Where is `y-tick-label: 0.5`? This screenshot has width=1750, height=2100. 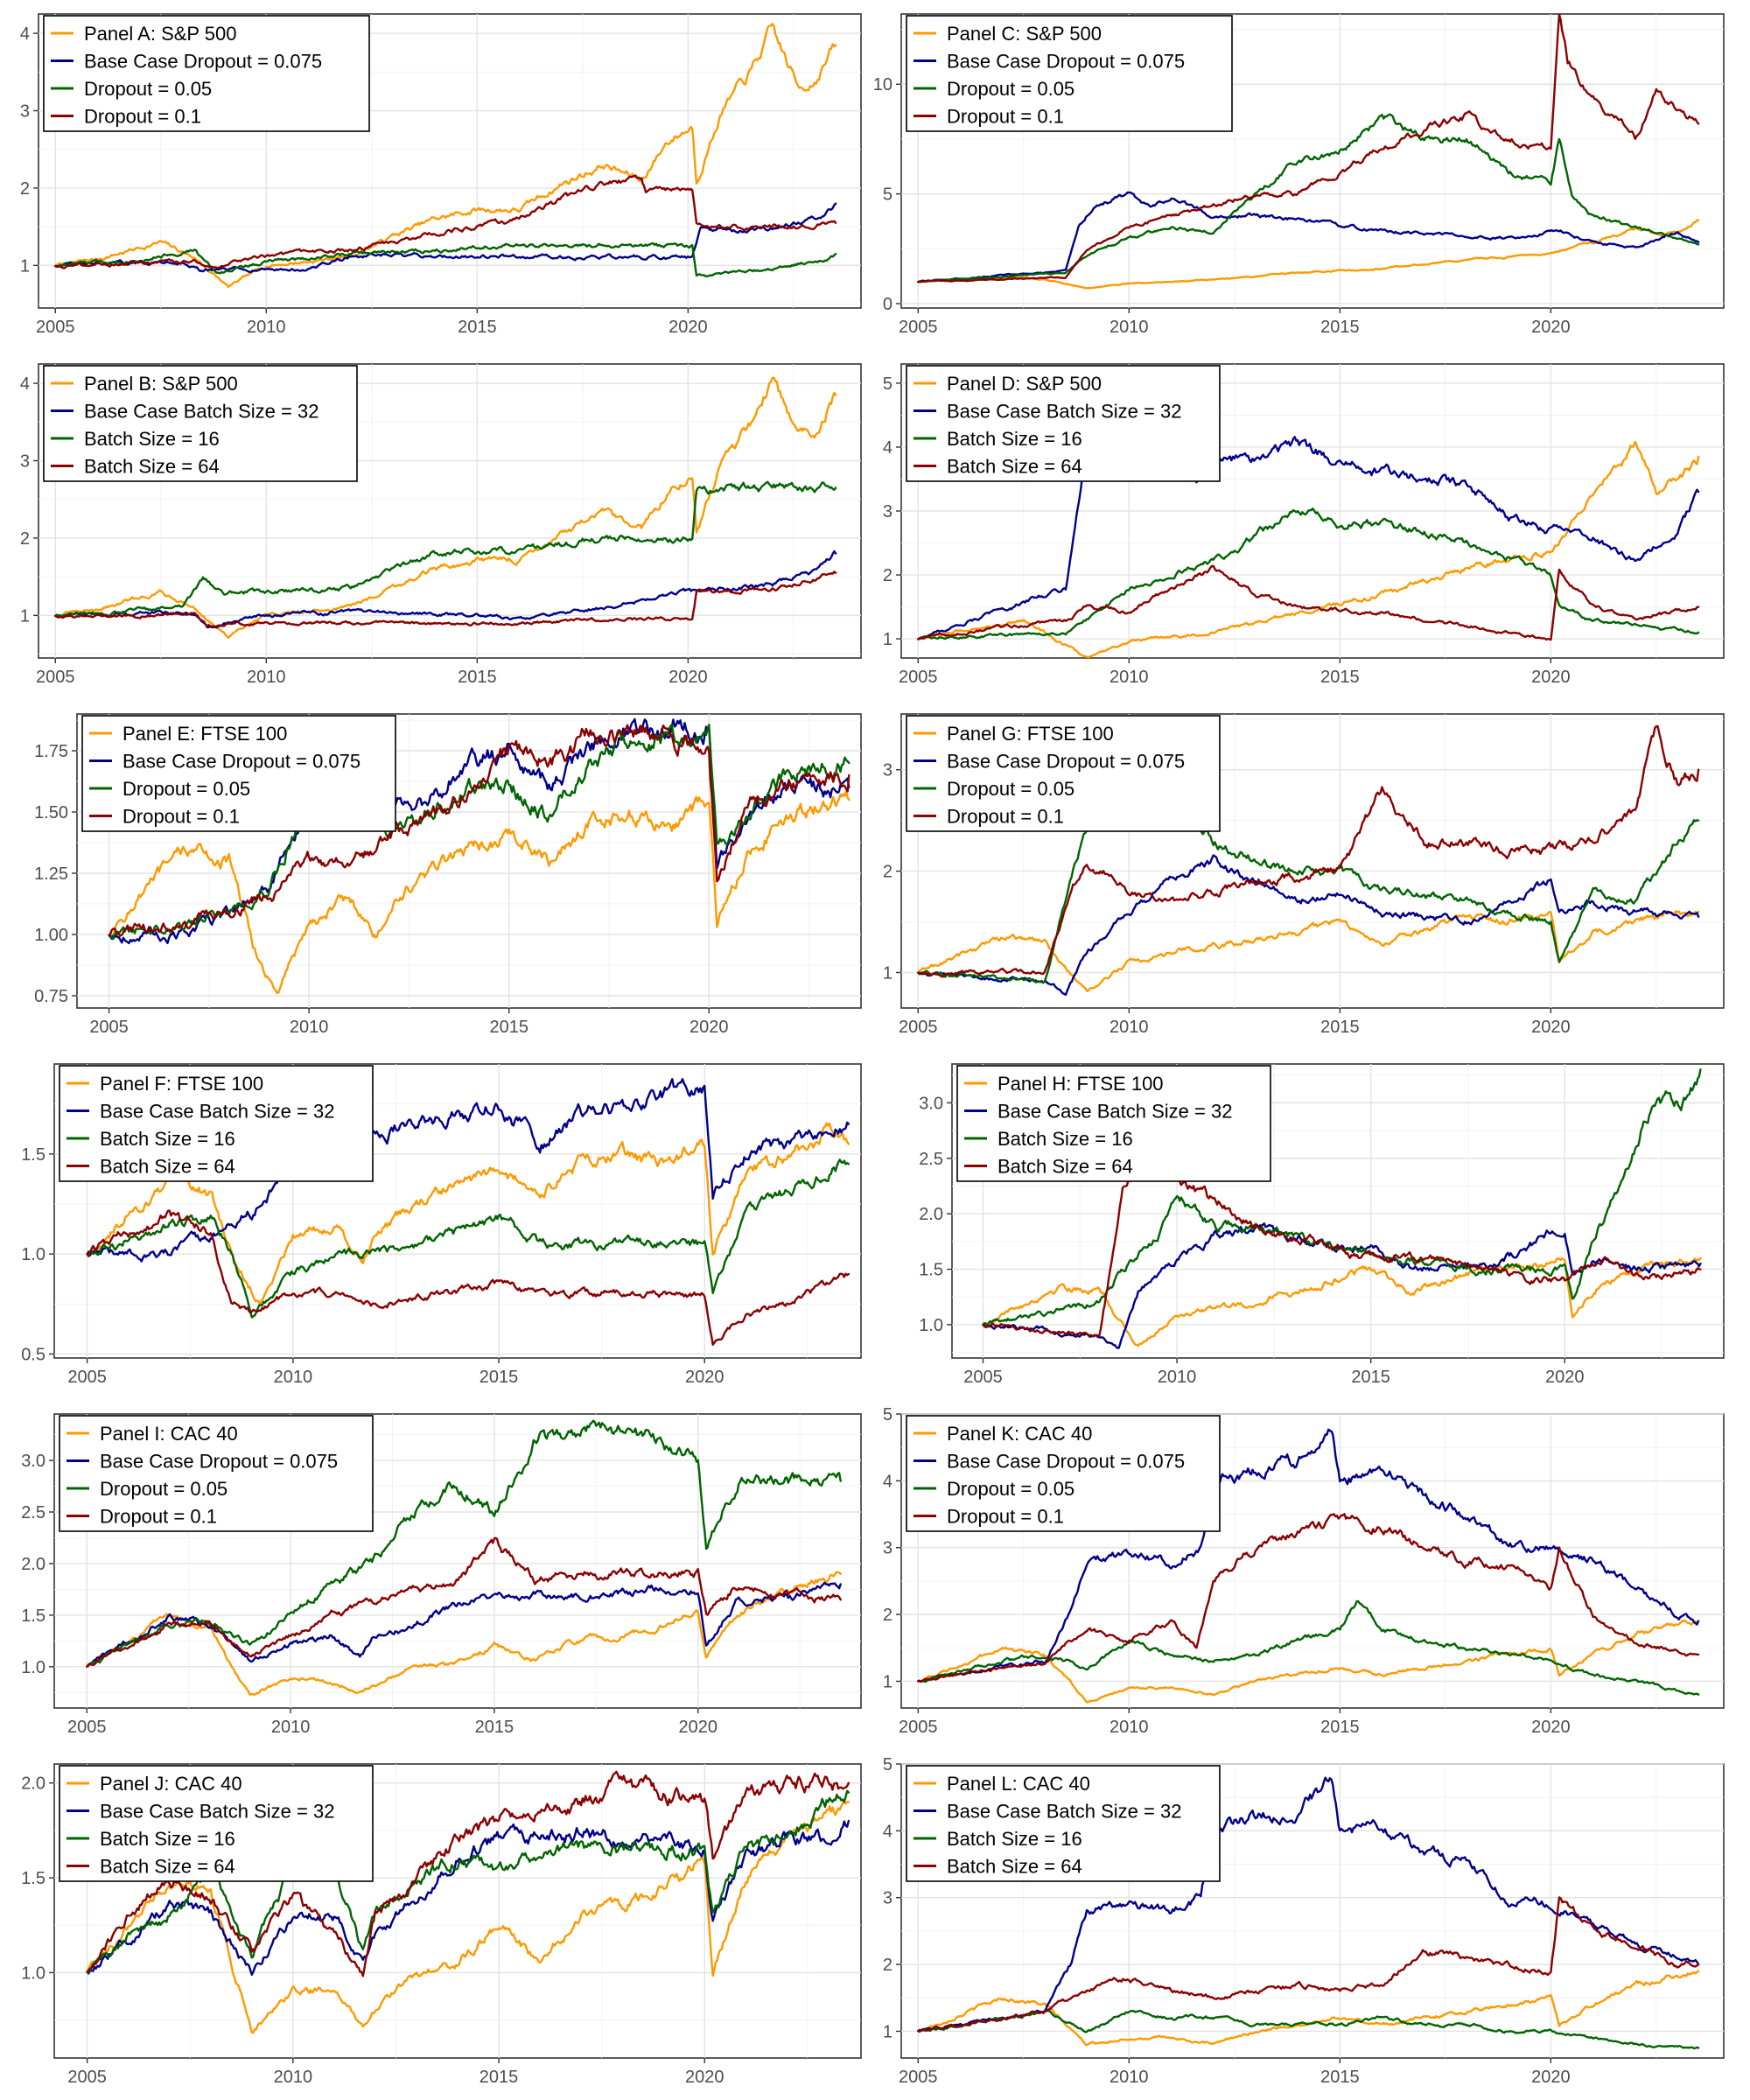 y-tick-label: 0.5 is located at coordinates (33, 1354).